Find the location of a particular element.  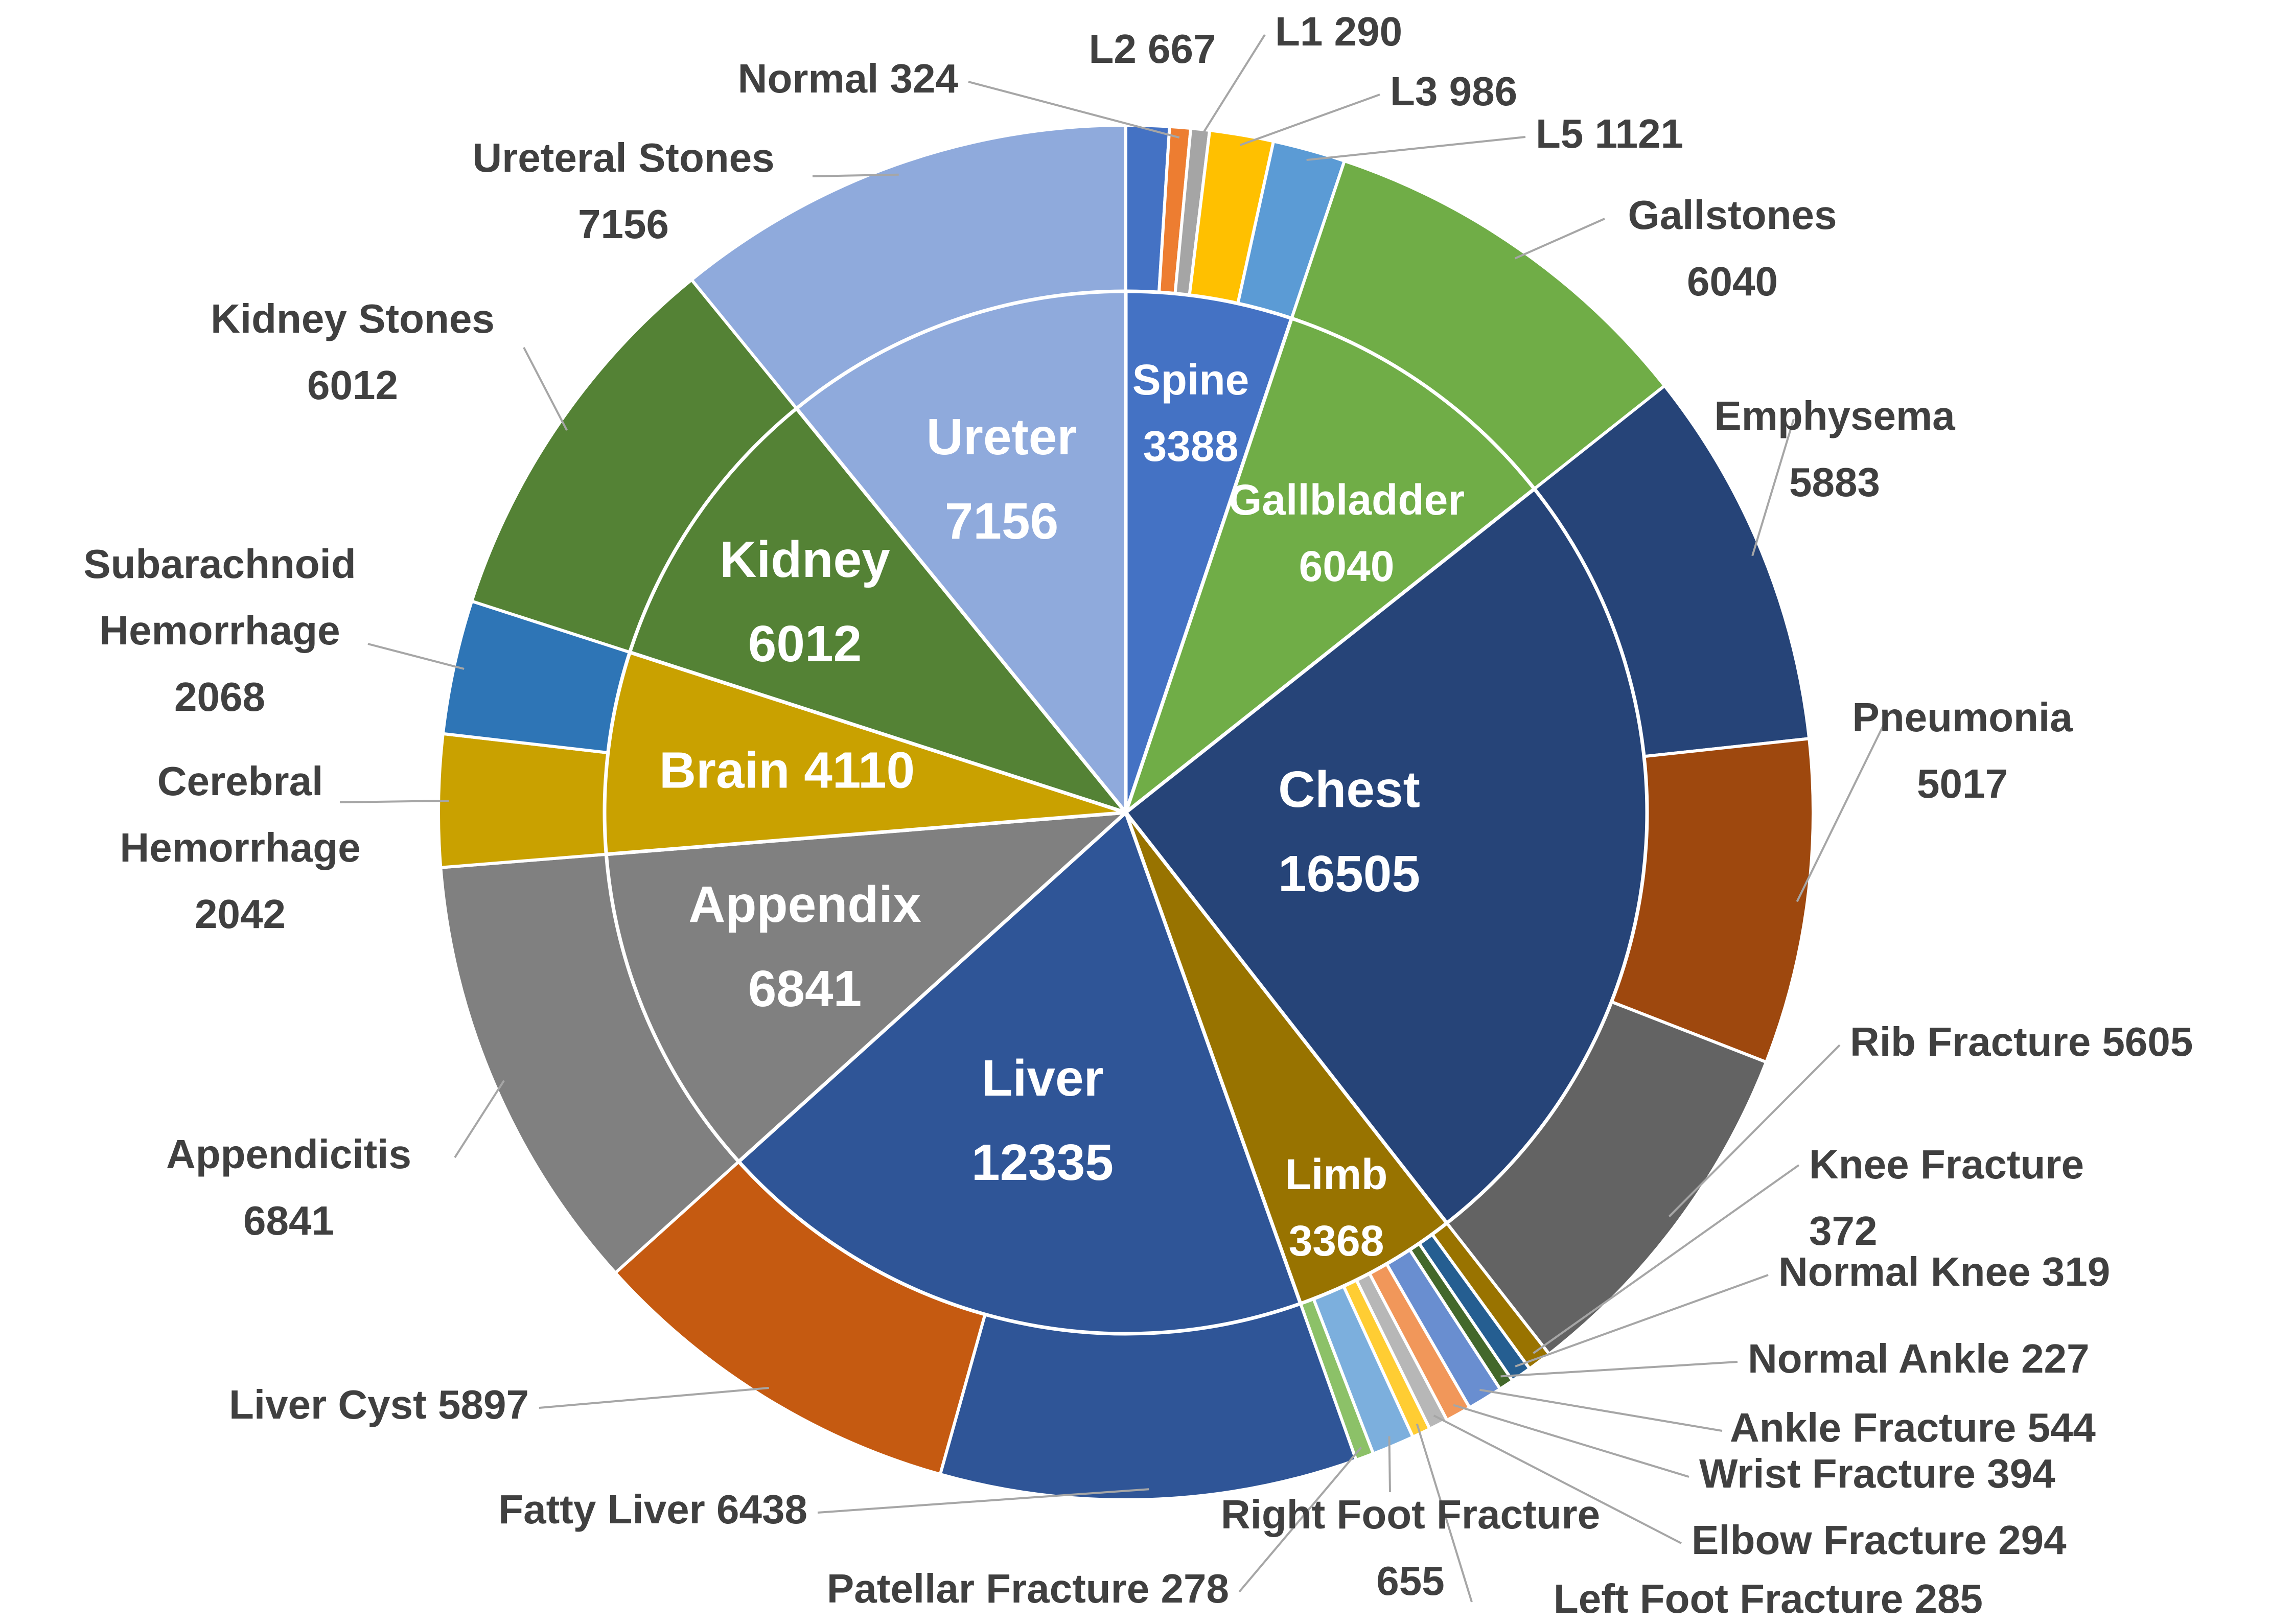

leader-line-rib-fracture is located at coordinates (1754, 1131).